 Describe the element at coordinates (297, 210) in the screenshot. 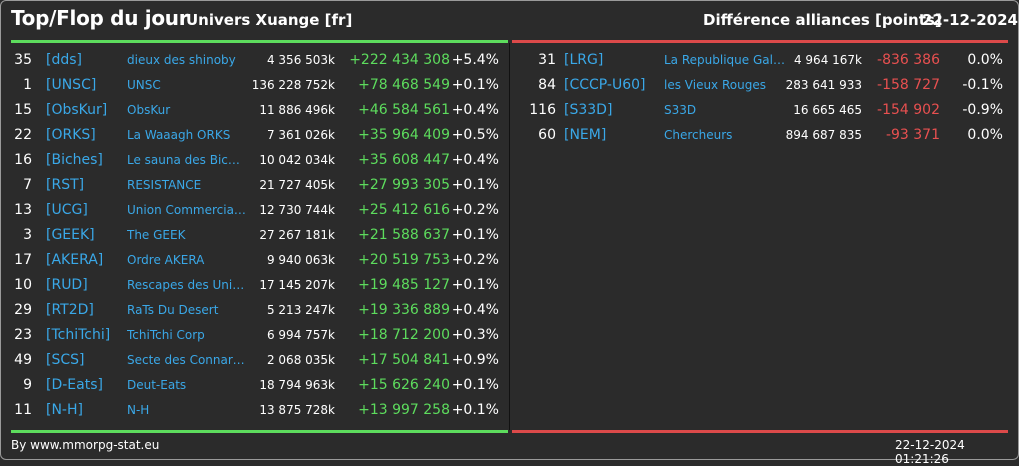

I see `points-cell: 12 730 744k` at that location.